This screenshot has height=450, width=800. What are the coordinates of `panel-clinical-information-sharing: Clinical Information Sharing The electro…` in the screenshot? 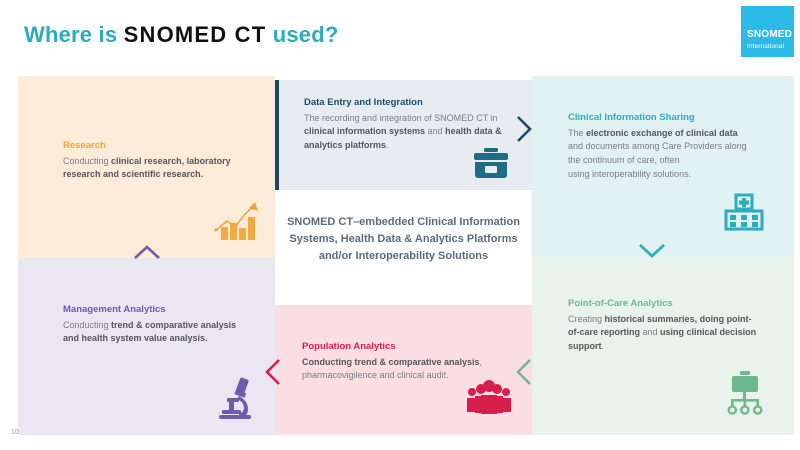 It's located at (663, 167).